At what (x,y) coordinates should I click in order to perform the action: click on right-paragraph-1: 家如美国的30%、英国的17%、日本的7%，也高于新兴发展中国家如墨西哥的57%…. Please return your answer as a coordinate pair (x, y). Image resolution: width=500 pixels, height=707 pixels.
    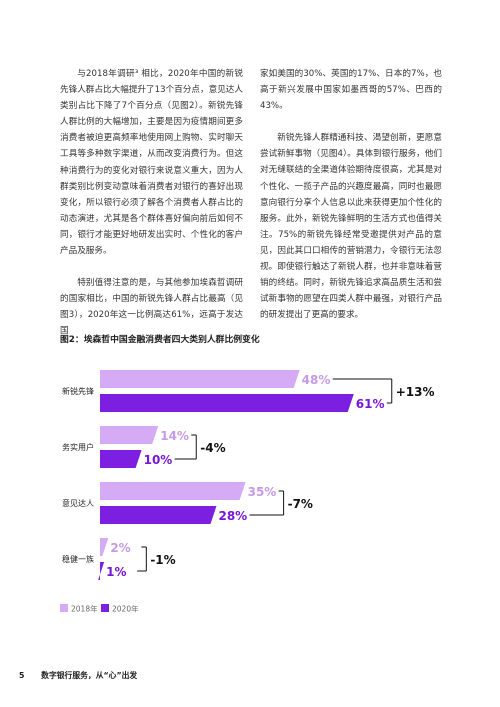
    Looking at the image, I should click on (351, 90).